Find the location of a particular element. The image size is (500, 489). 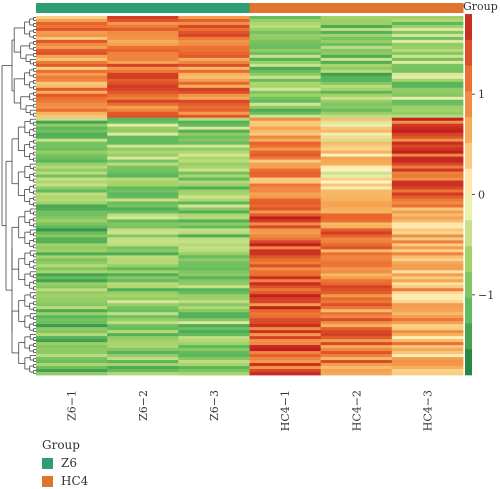

column-label: Z6−2 is located at coordinates (143, 405).